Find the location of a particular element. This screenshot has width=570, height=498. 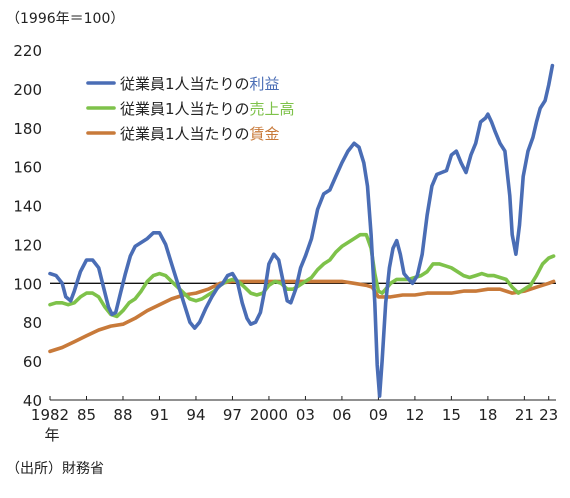

x-tick-label: 03 is located at coordinates (305, 415).